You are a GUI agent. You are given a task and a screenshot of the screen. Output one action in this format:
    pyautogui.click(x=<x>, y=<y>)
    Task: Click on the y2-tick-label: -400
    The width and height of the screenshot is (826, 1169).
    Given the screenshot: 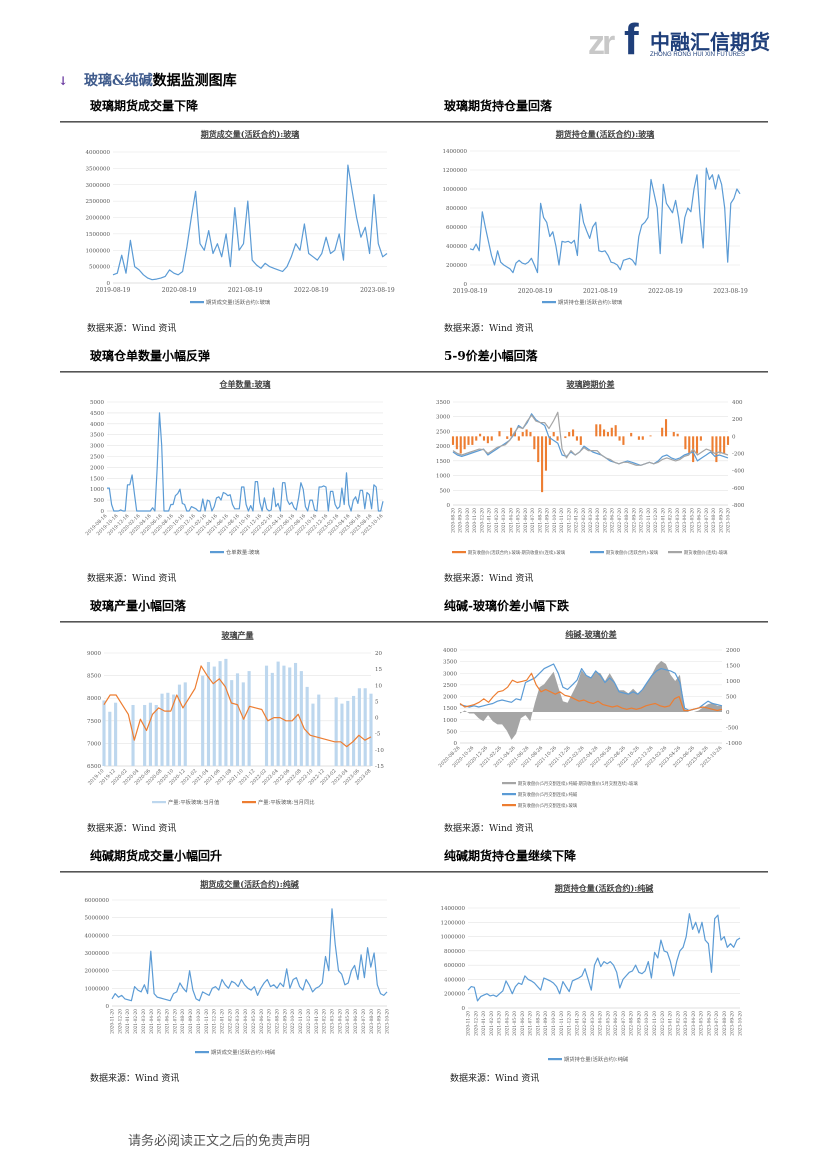 What is the action you would take?
    pyautogui.click(x=738, y=472)
    